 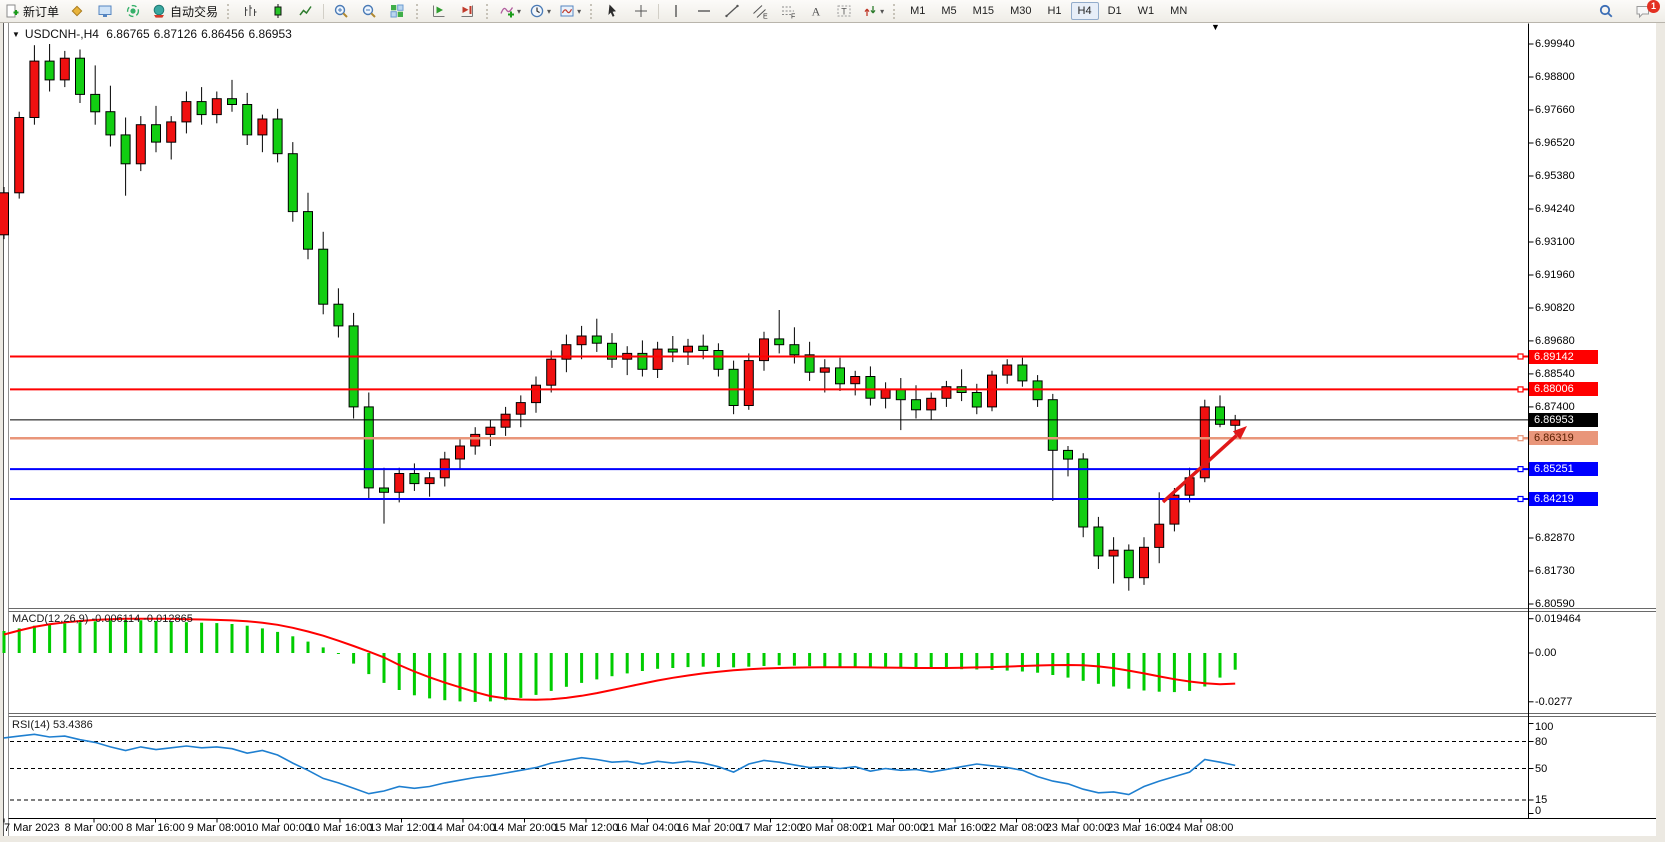 What do you see at coordinates (105, 11) in the screenshot?
I see `market-watch-button` at bounding box center [105, 11].